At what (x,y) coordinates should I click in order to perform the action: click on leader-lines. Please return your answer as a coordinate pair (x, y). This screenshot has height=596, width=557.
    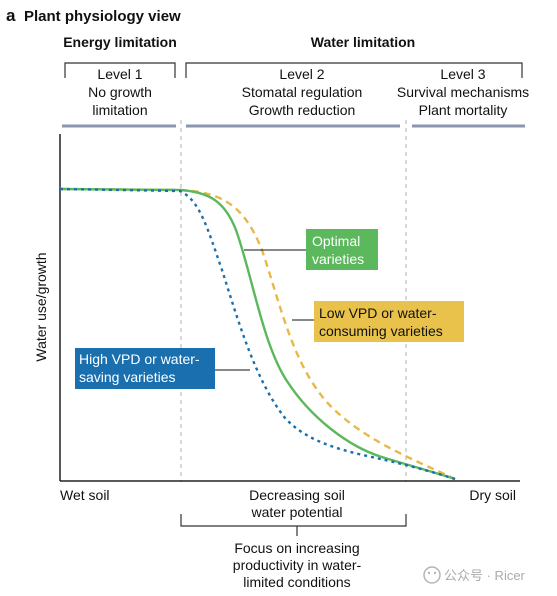
    Looking at the image, I should click on (264, 310).